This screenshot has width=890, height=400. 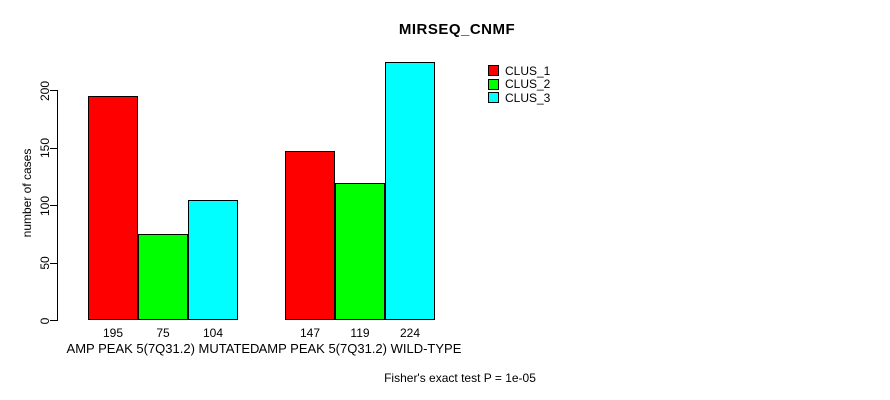 What do you see at coordinates (45, 320) in the screenshot?
I see `y-tick-label: 0` at bounding box center [45, 320].